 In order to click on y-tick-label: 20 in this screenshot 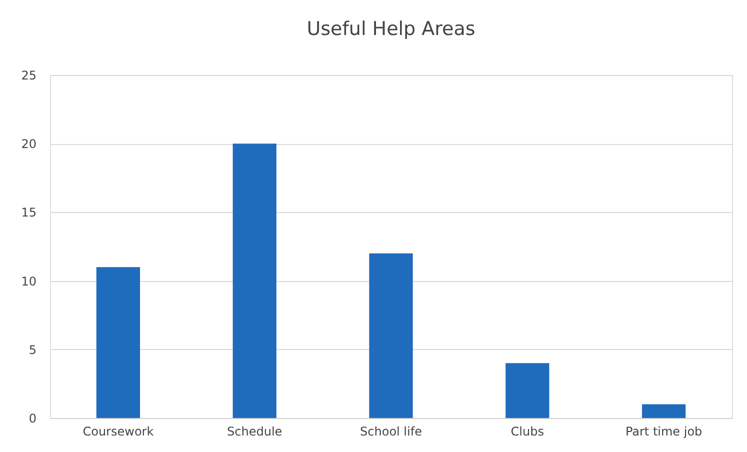, I will do `click(28, 144)`.